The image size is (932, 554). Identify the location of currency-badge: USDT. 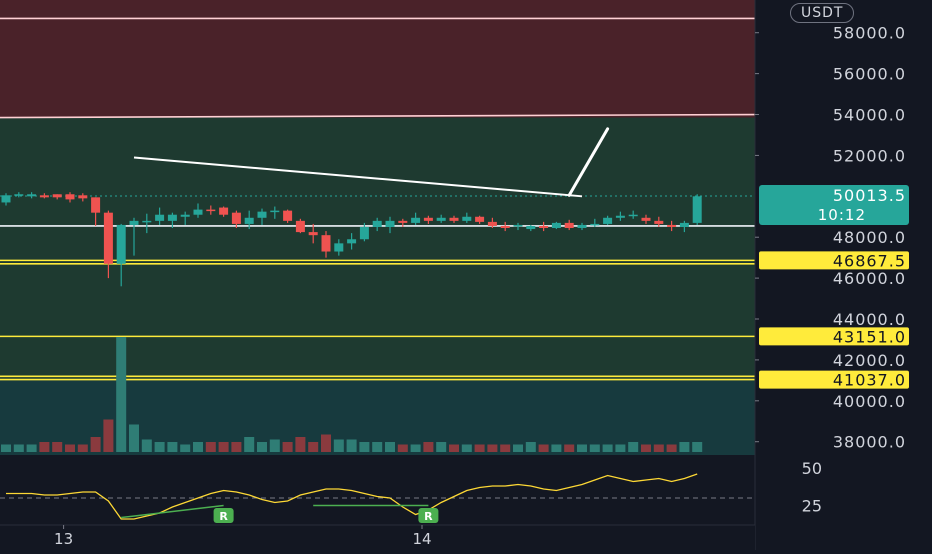
(822, 13).